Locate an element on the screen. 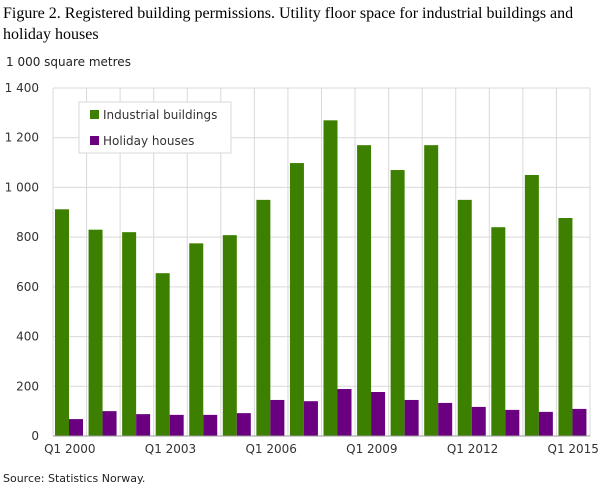 The image size is (609, 489). x-tick-label: Q1 2003 is located at coordinates (170, 449).